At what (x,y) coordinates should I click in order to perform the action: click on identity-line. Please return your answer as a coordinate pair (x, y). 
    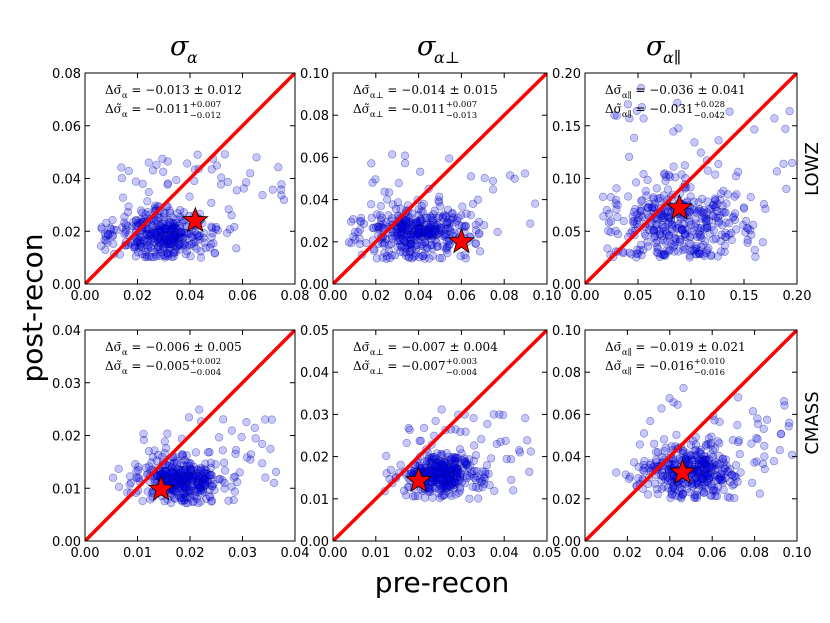
    Looking at the image, I should click on (440, 435).